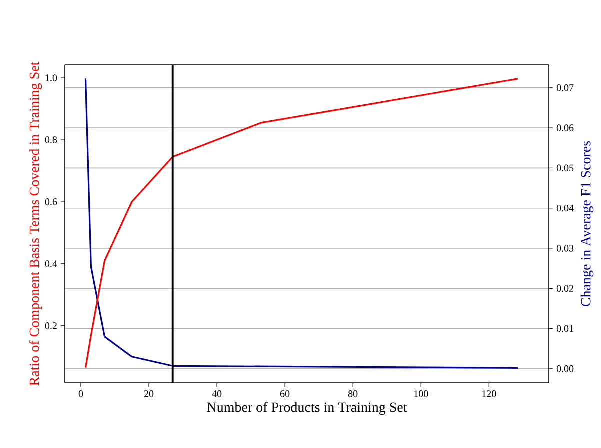 The width and height of the screenshot is (601, 448). I want to click on y-tick-label: 0.4, so click(51, 264).